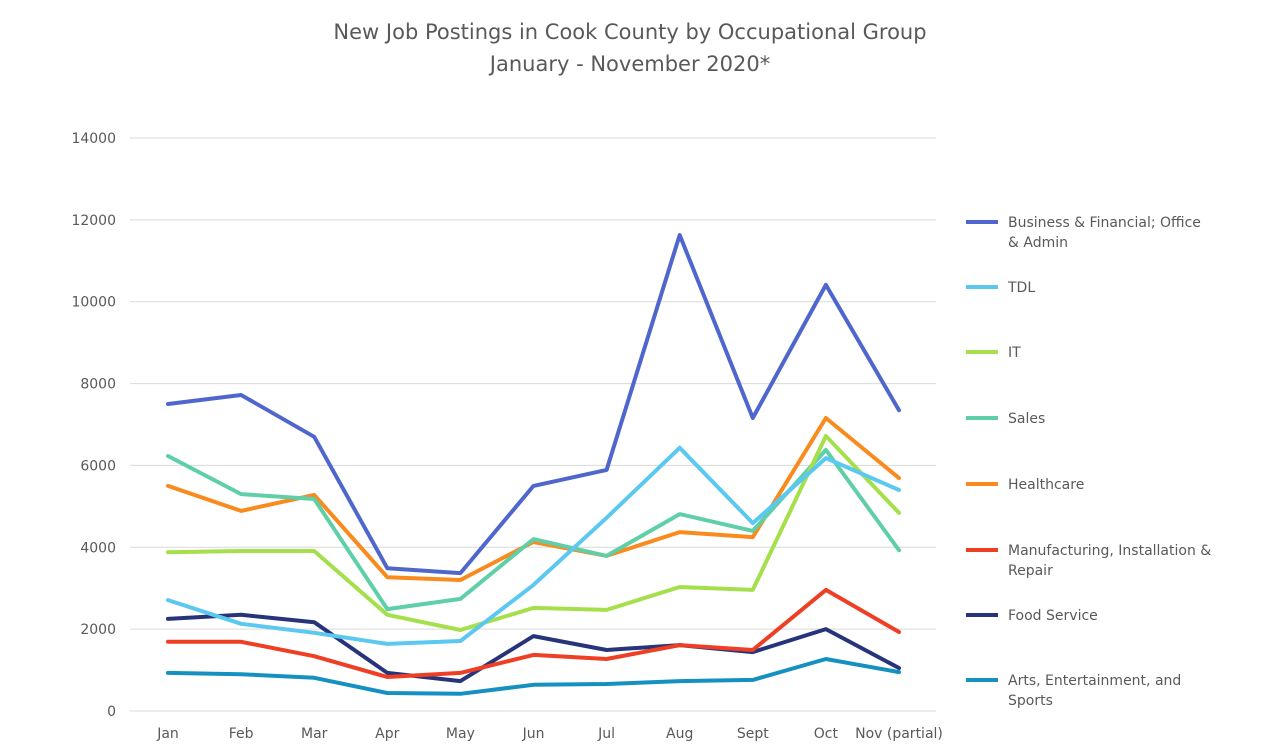 The image size is (1262, 752). What do you see at coordinates (98, 630) in the screenshot?
I see `y-tick-label: 2000` at bounding box center [98, 630].